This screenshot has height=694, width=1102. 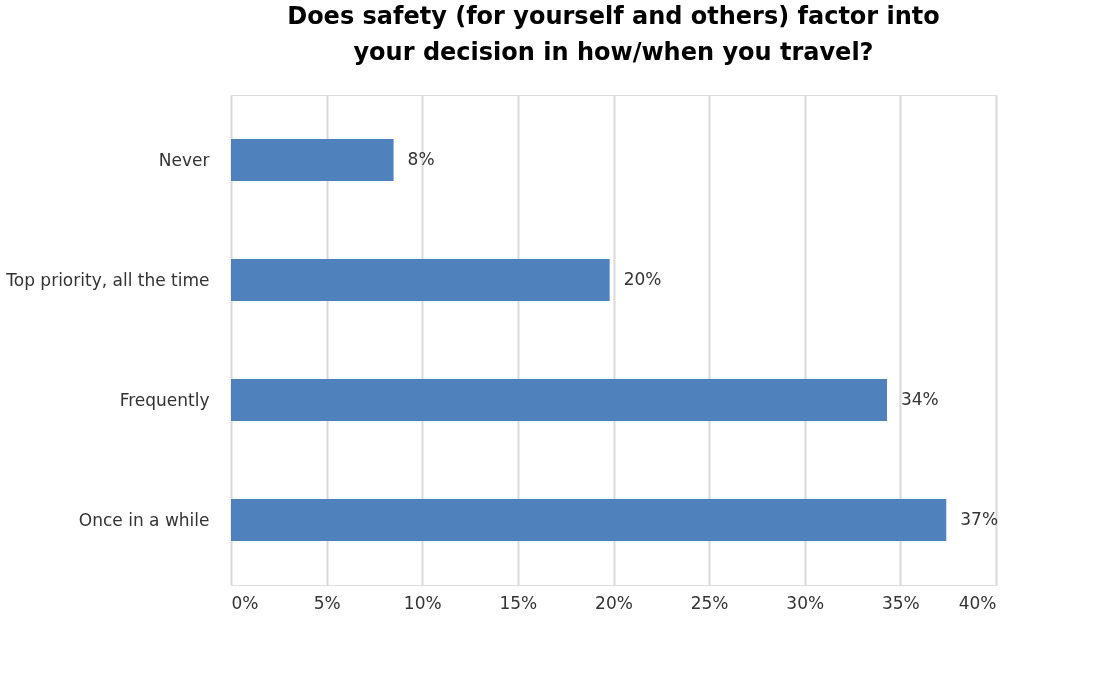 What do you see at coordinates (979, 519) in the screenshot?
I see `data-label: 37%` at bounding box center [979, 519].